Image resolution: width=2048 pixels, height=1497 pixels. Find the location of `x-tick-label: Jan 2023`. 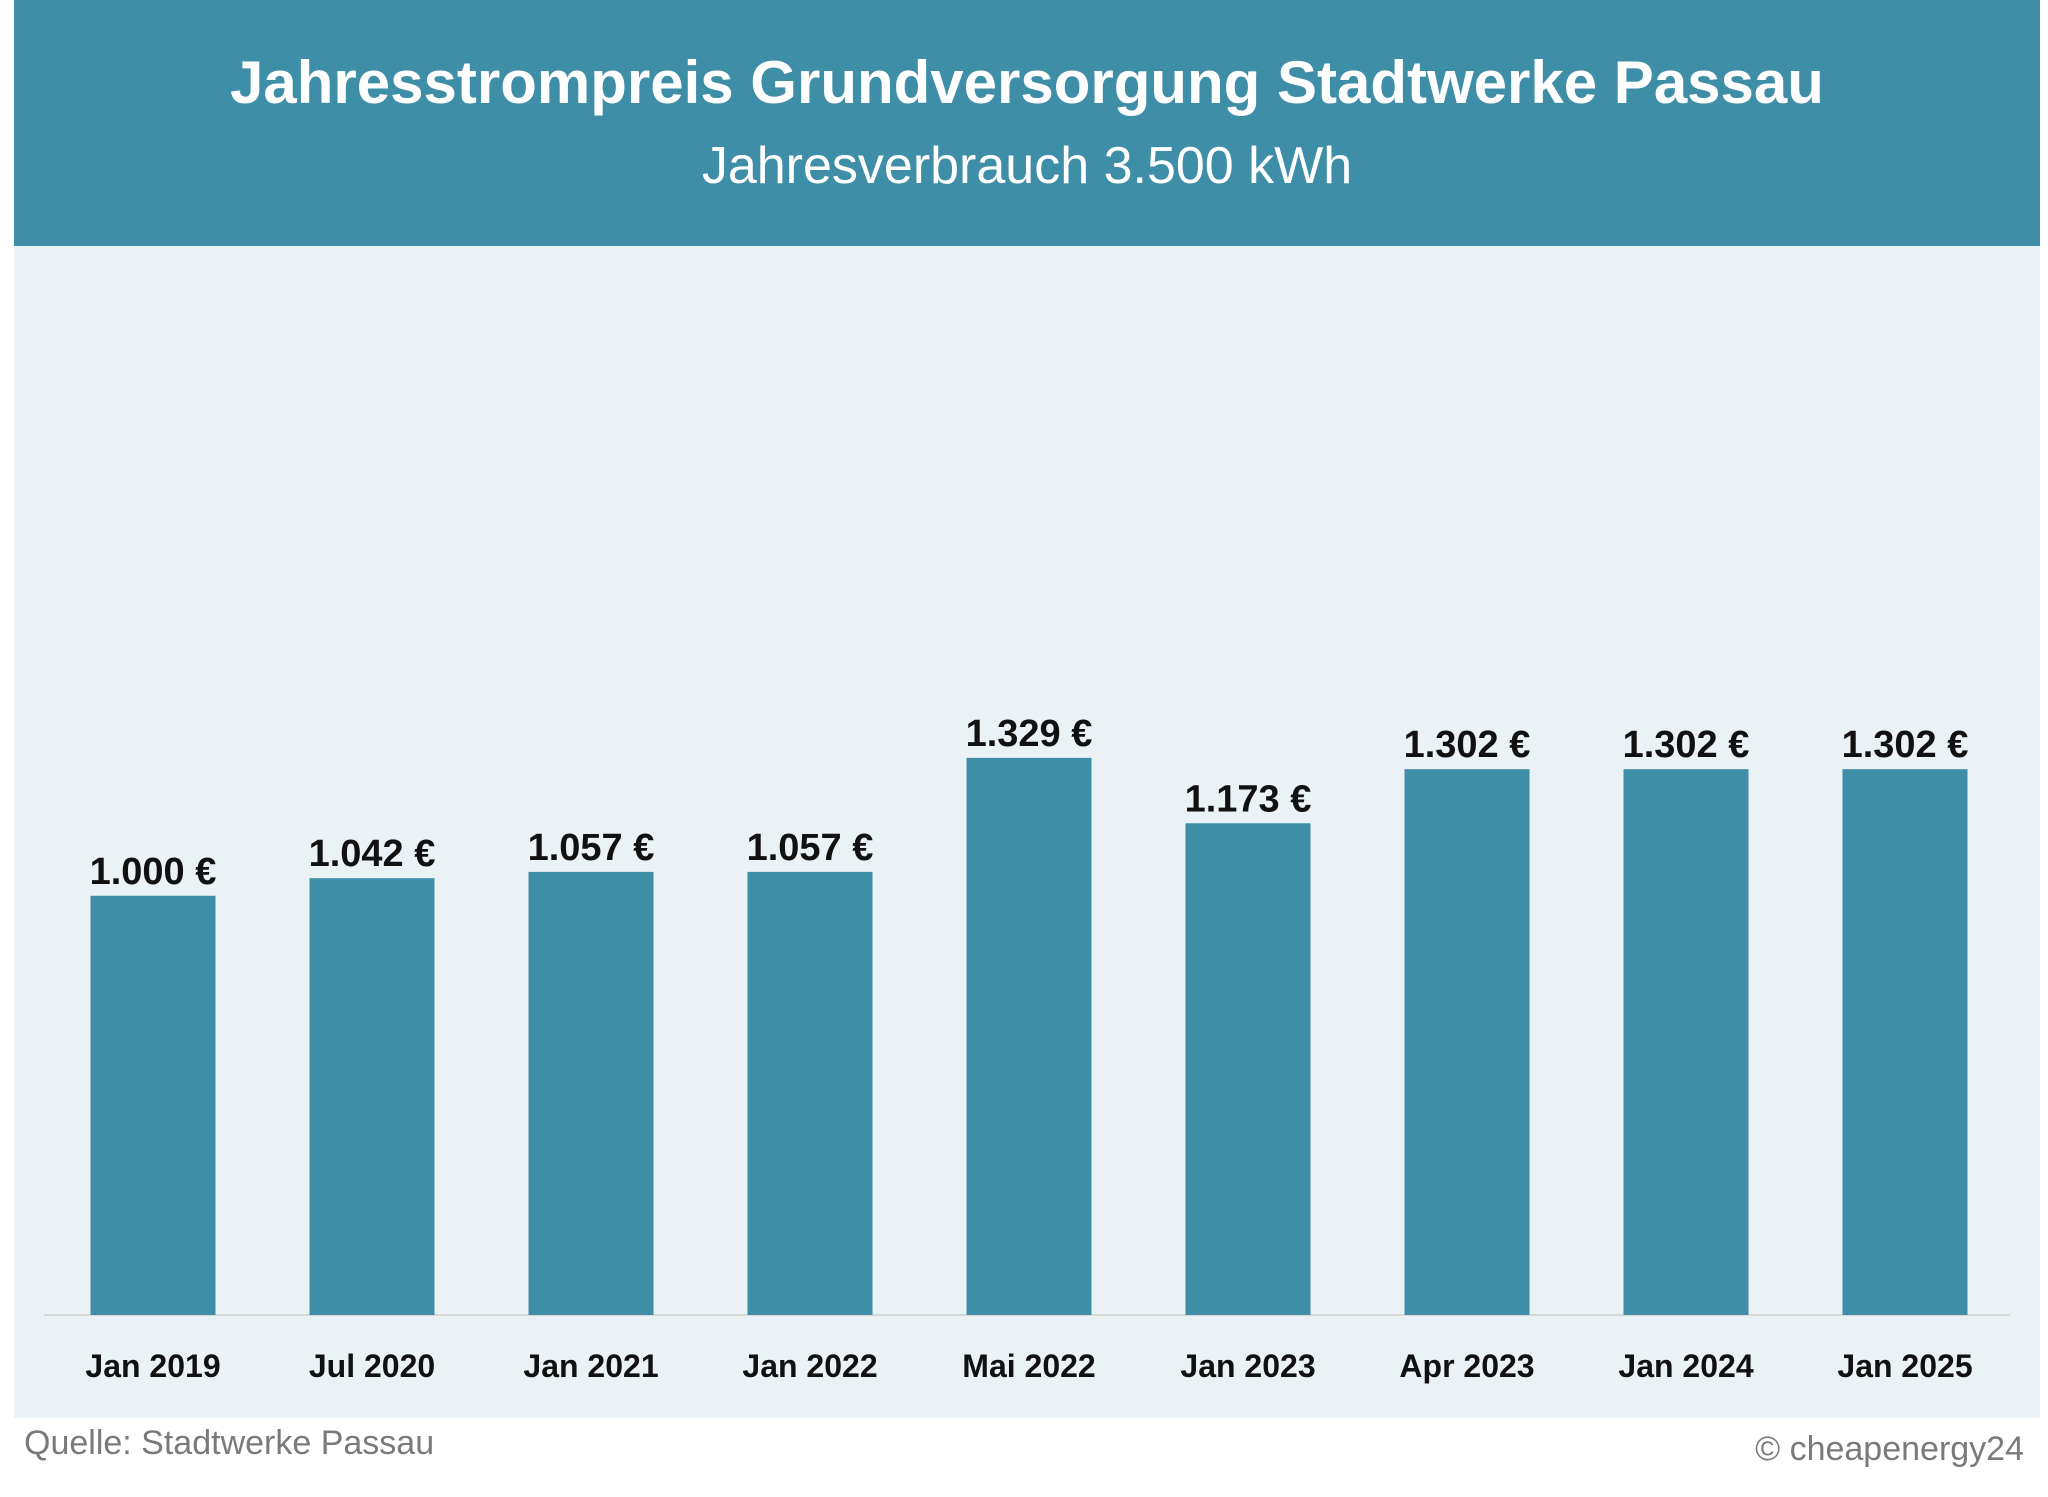

x-tick-label: Jan 2023 is located at coordinates (1247, 1366).